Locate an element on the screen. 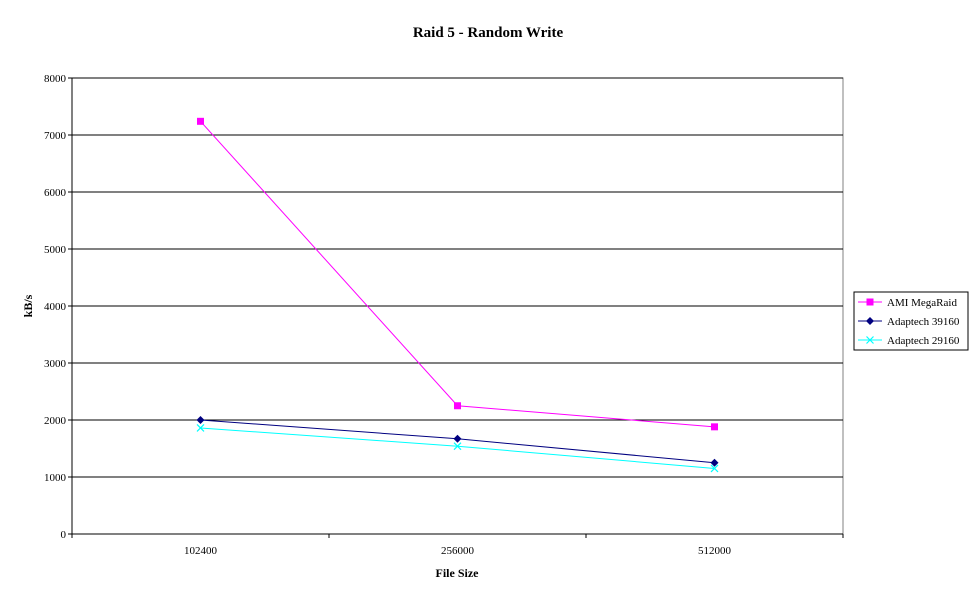  y-tick-label: 1000 is located at coordinates (55, 478).